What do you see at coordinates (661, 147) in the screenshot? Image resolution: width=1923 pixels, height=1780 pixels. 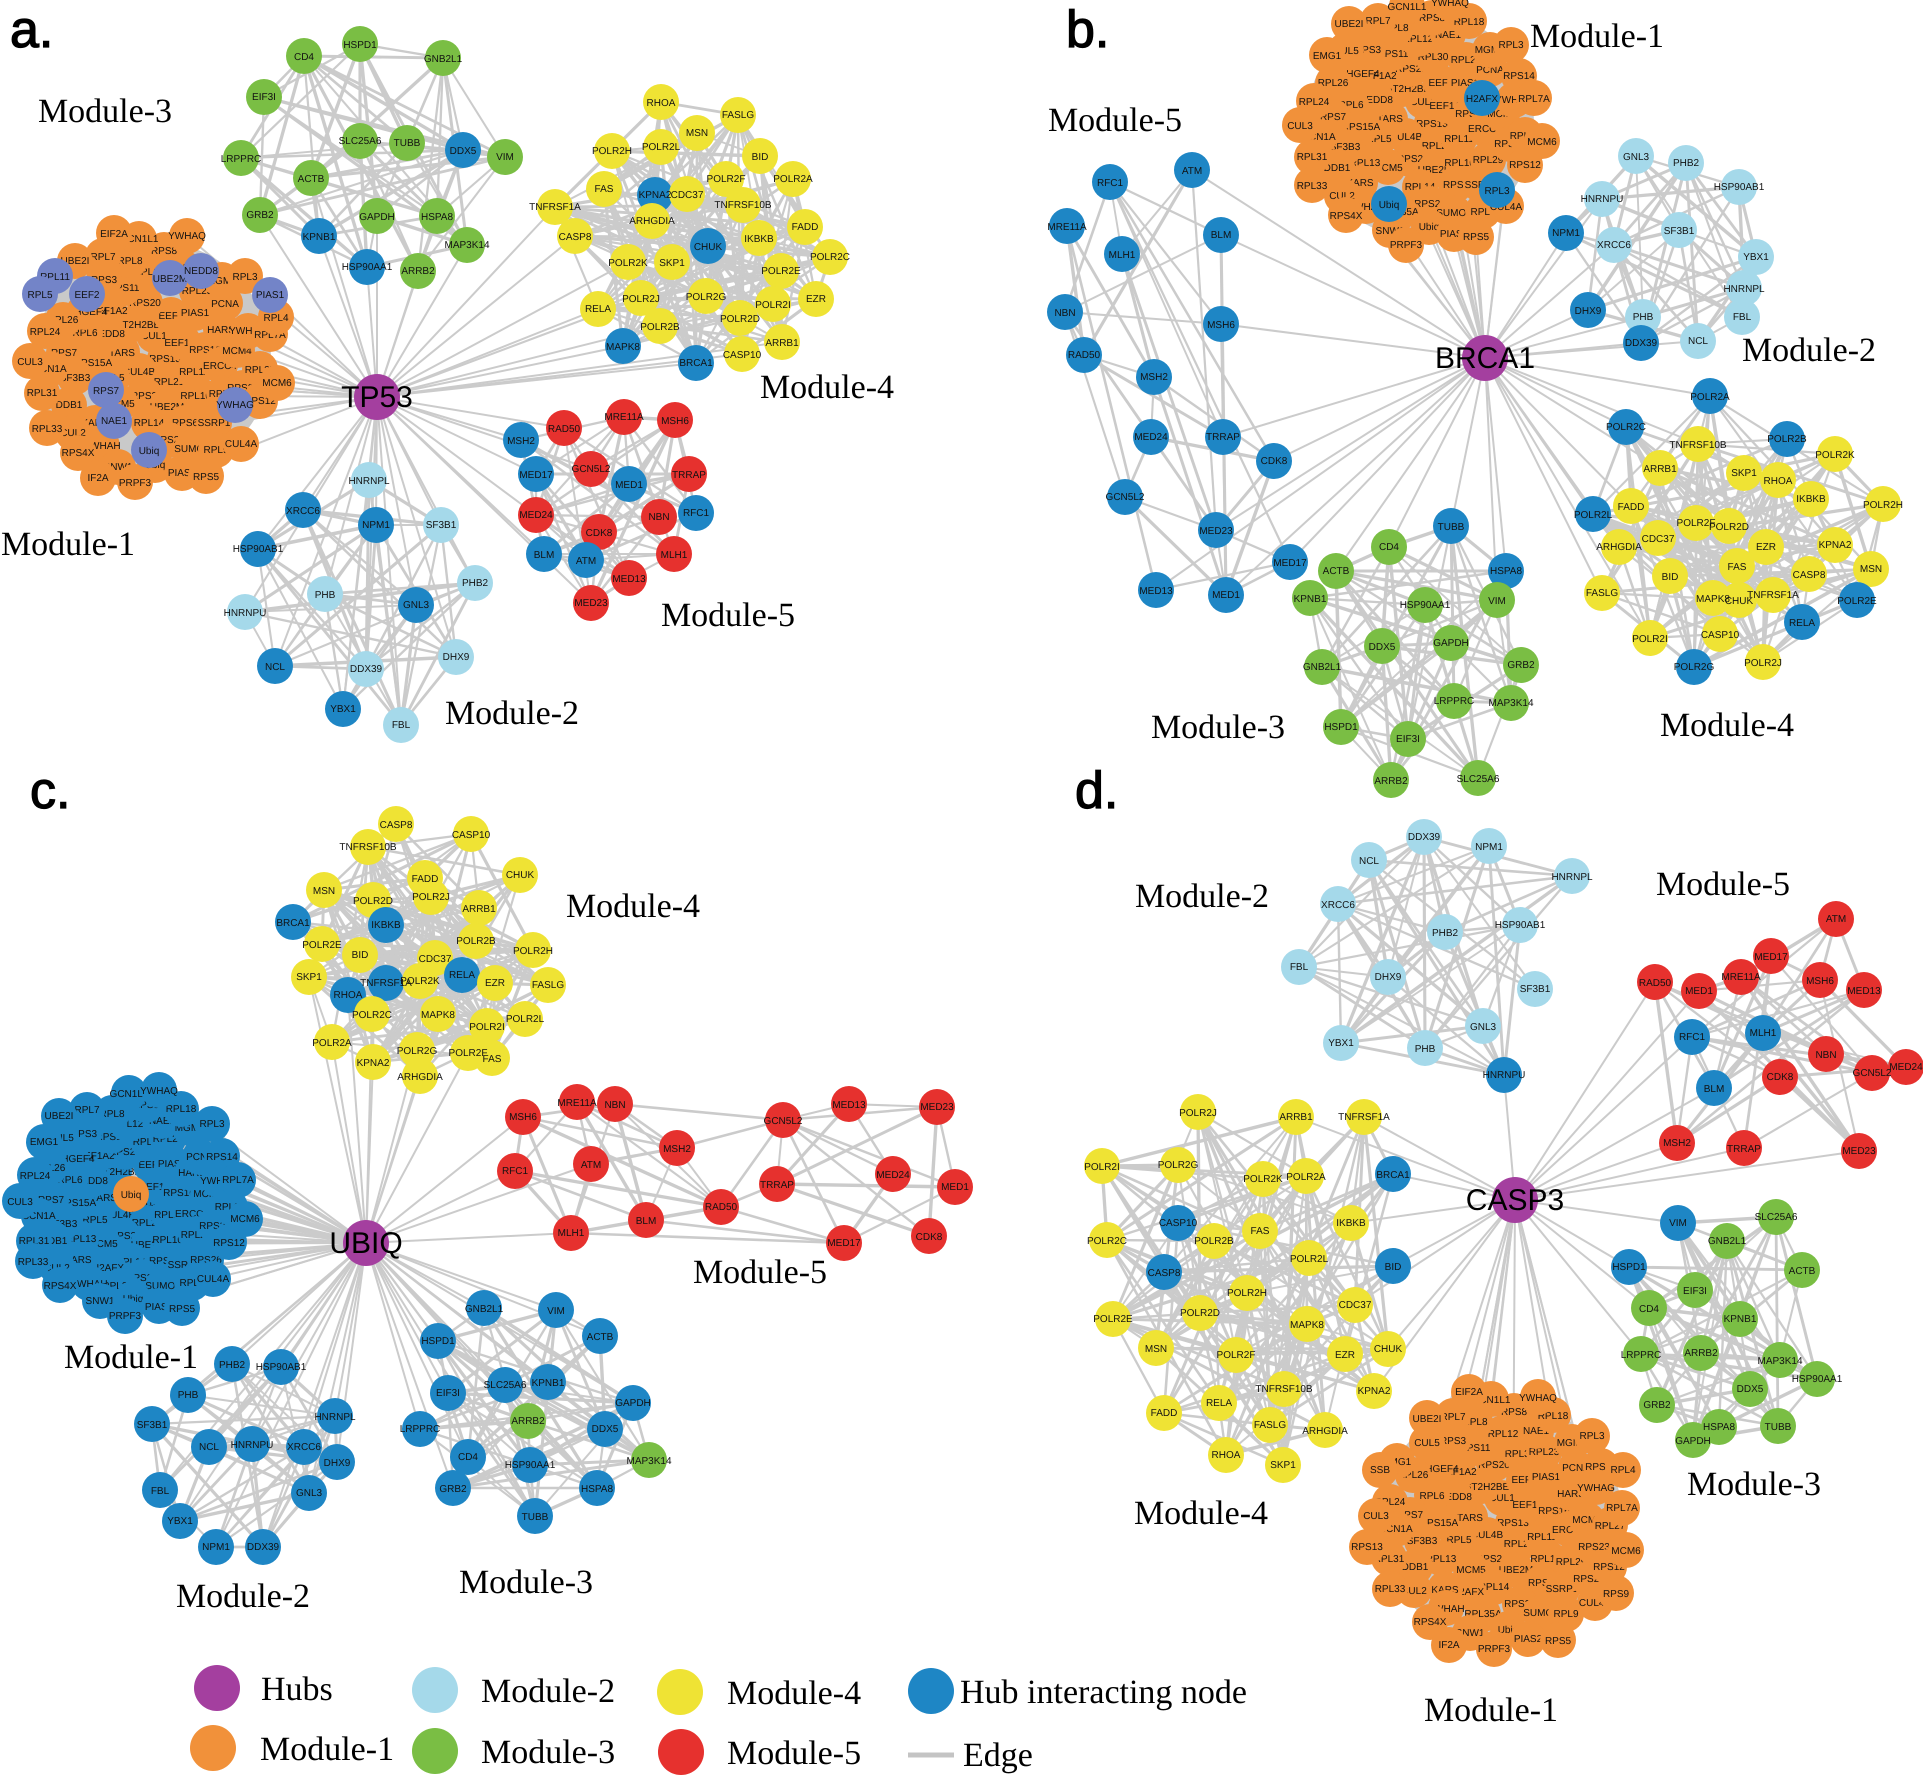 I see `svg-text: POLR2L` at bounding box center [661, 147].